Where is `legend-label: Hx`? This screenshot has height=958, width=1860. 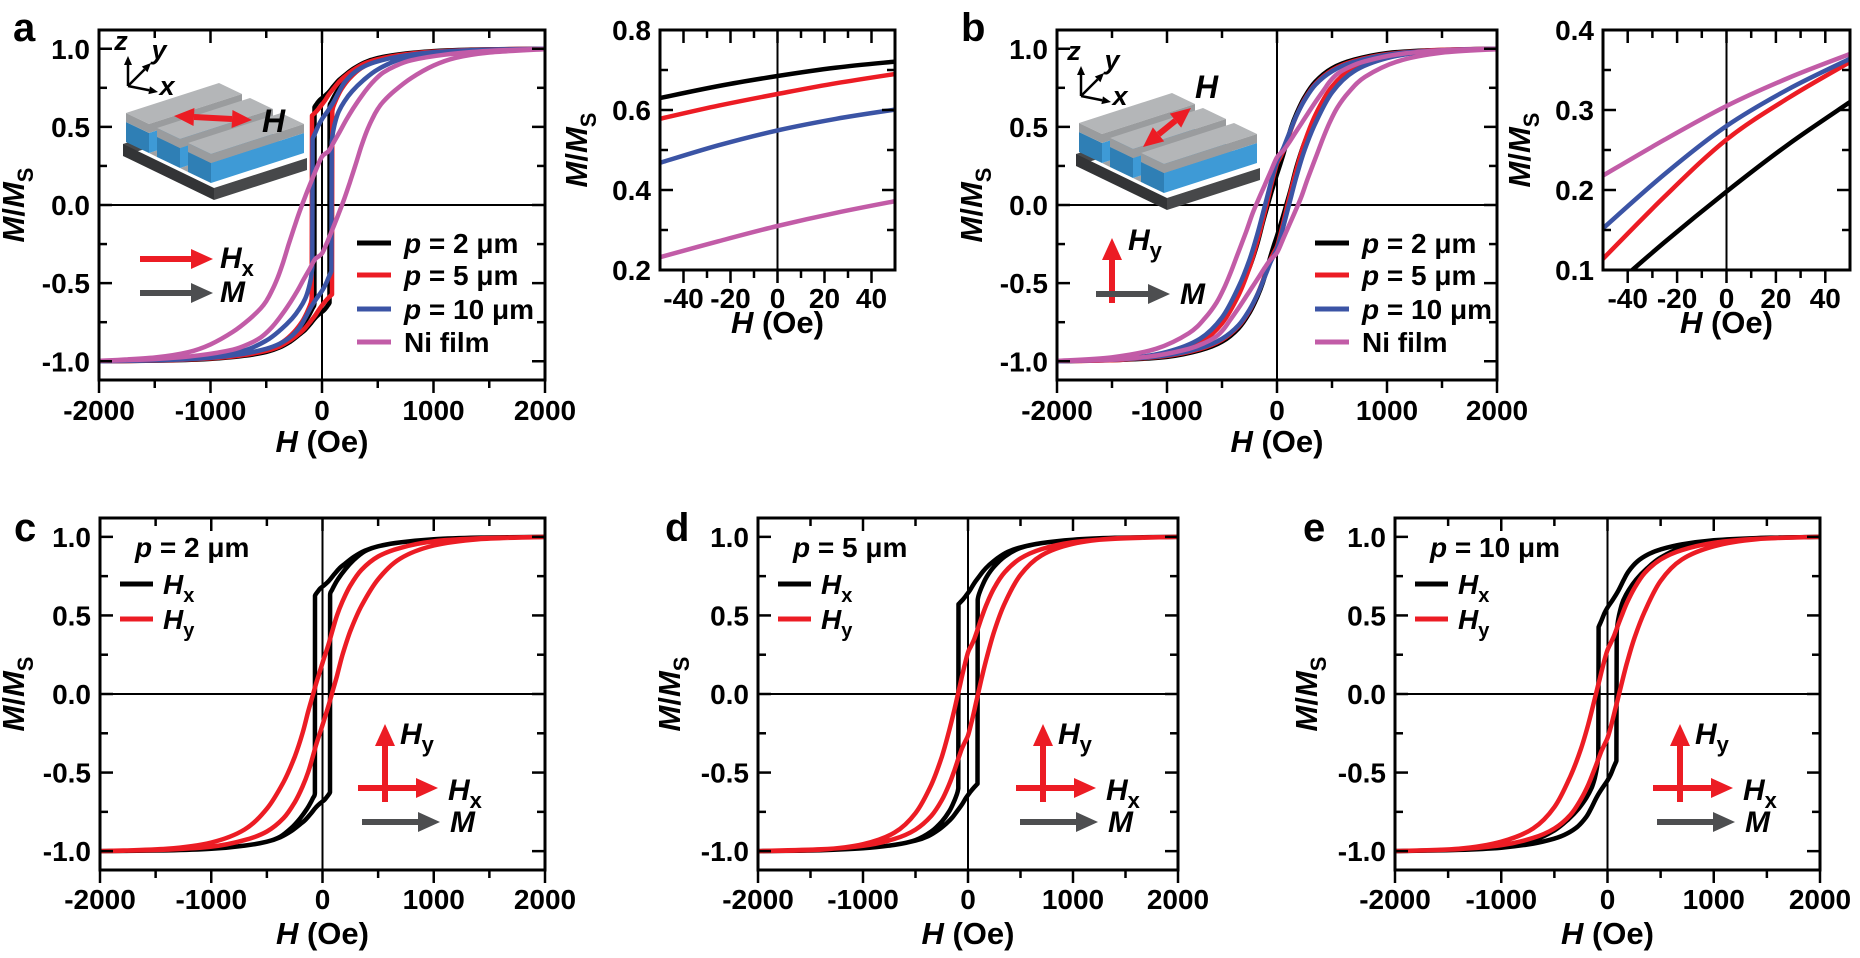
legend-label: Hx is located at coordinates (178, 588).